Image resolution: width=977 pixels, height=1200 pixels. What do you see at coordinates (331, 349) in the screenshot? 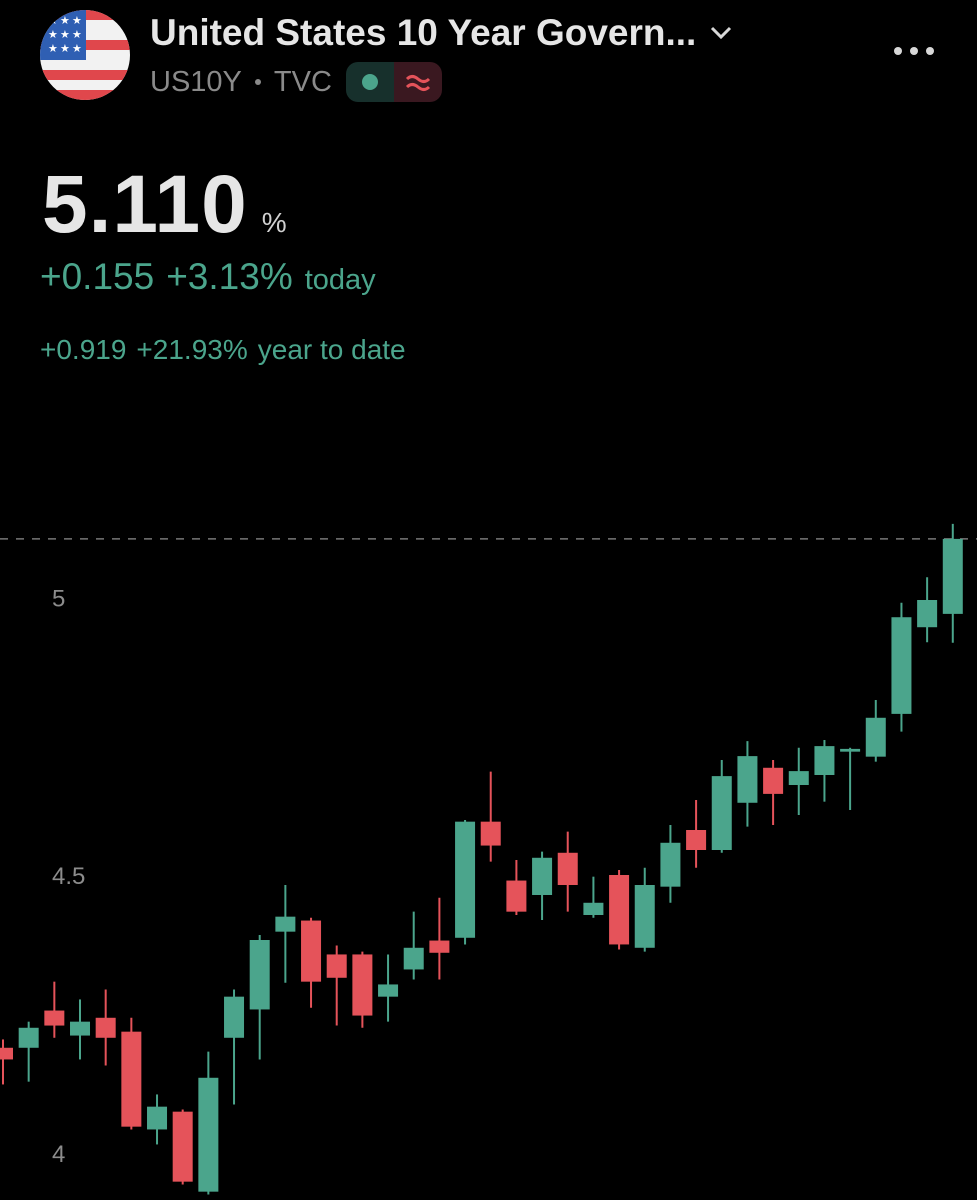
I see `ytd-label: year to date` at bounding box center [331, 349].